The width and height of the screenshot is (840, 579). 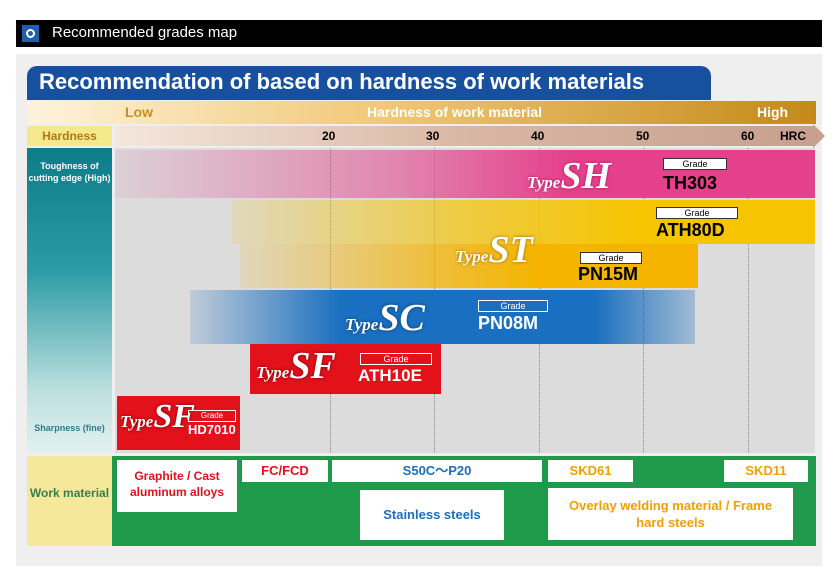 I want to click on tick-20: 20, so click(x=329, y=136).